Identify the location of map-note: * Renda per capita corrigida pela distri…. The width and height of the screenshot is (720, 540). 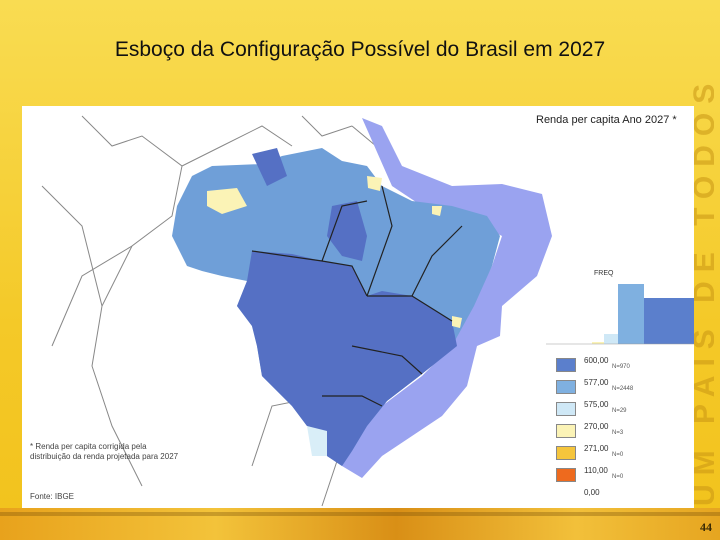
(104, 451).